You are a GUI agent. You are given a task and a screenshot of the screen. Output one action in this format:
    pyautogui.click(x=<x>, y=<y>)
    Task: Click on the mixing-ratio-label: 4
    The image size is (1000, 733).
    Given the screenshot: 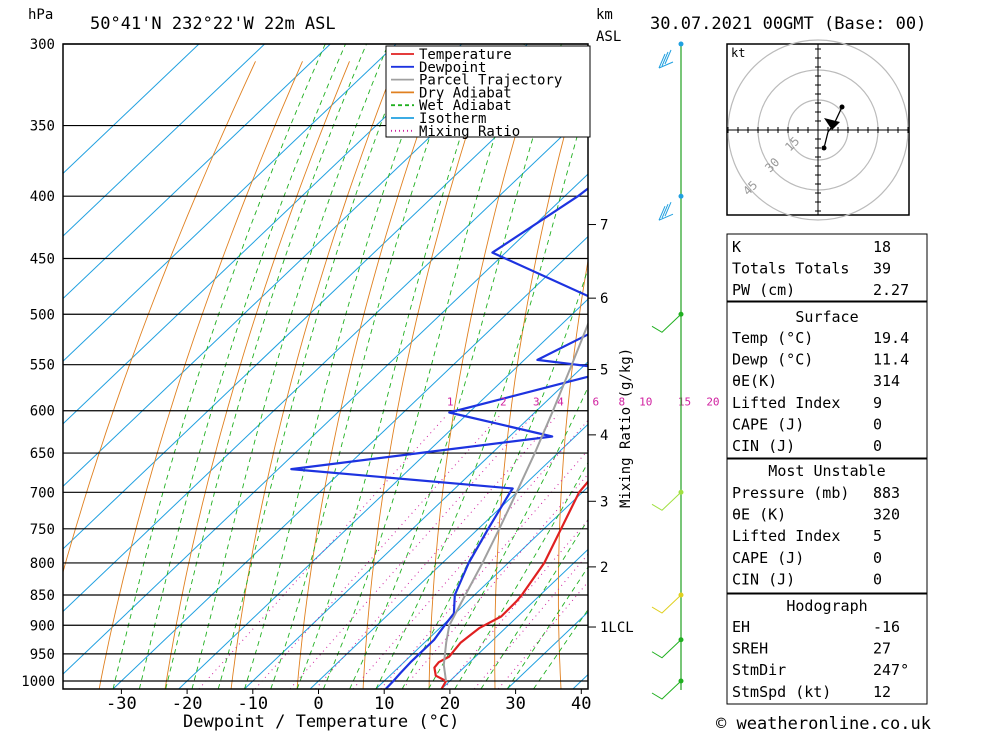 What is the action you would take?
    pyautogui.click(x=560, y=402)
    